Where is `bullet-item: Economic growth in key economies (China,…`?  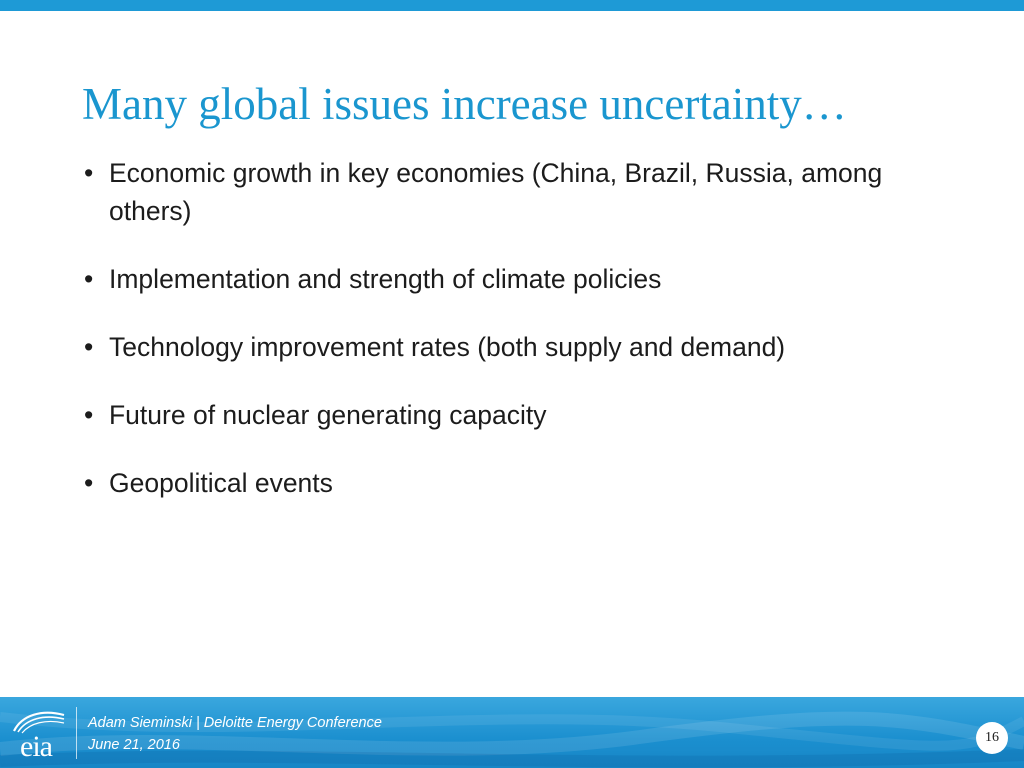
bullet-item: Economic growth in key economies (China,… is located at coordinates (522, 192).